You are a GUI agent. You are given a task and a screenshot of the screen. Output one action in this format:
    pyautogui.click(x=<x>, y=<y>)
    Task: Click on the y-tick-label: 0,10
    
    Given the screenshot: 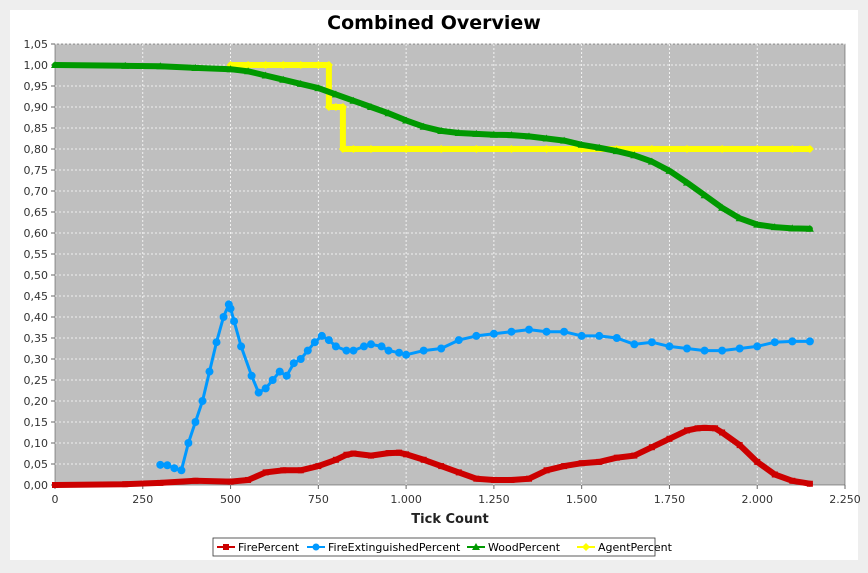 What is the action you would take?
    pyautogui.click(x=36, y=443)
    